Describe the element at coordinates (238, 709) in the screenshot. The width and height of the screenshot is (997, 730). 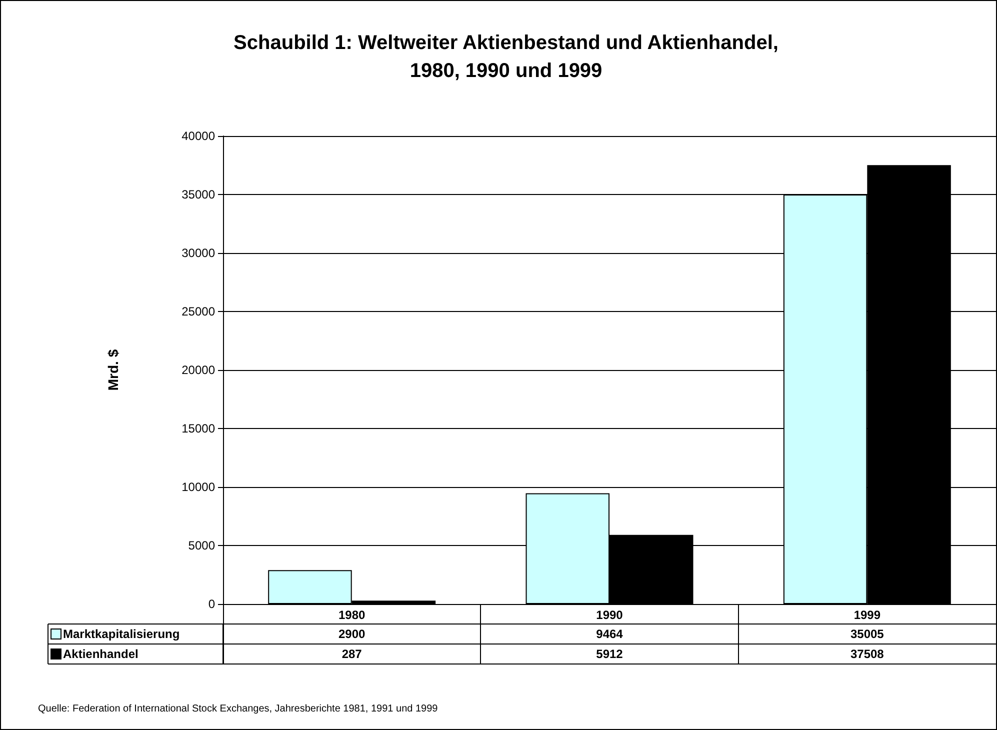
I see `source-note: Quelle: Federation of International Stock Exchanges, Jahresberichte 1981, 1991 und 1999` at that location.